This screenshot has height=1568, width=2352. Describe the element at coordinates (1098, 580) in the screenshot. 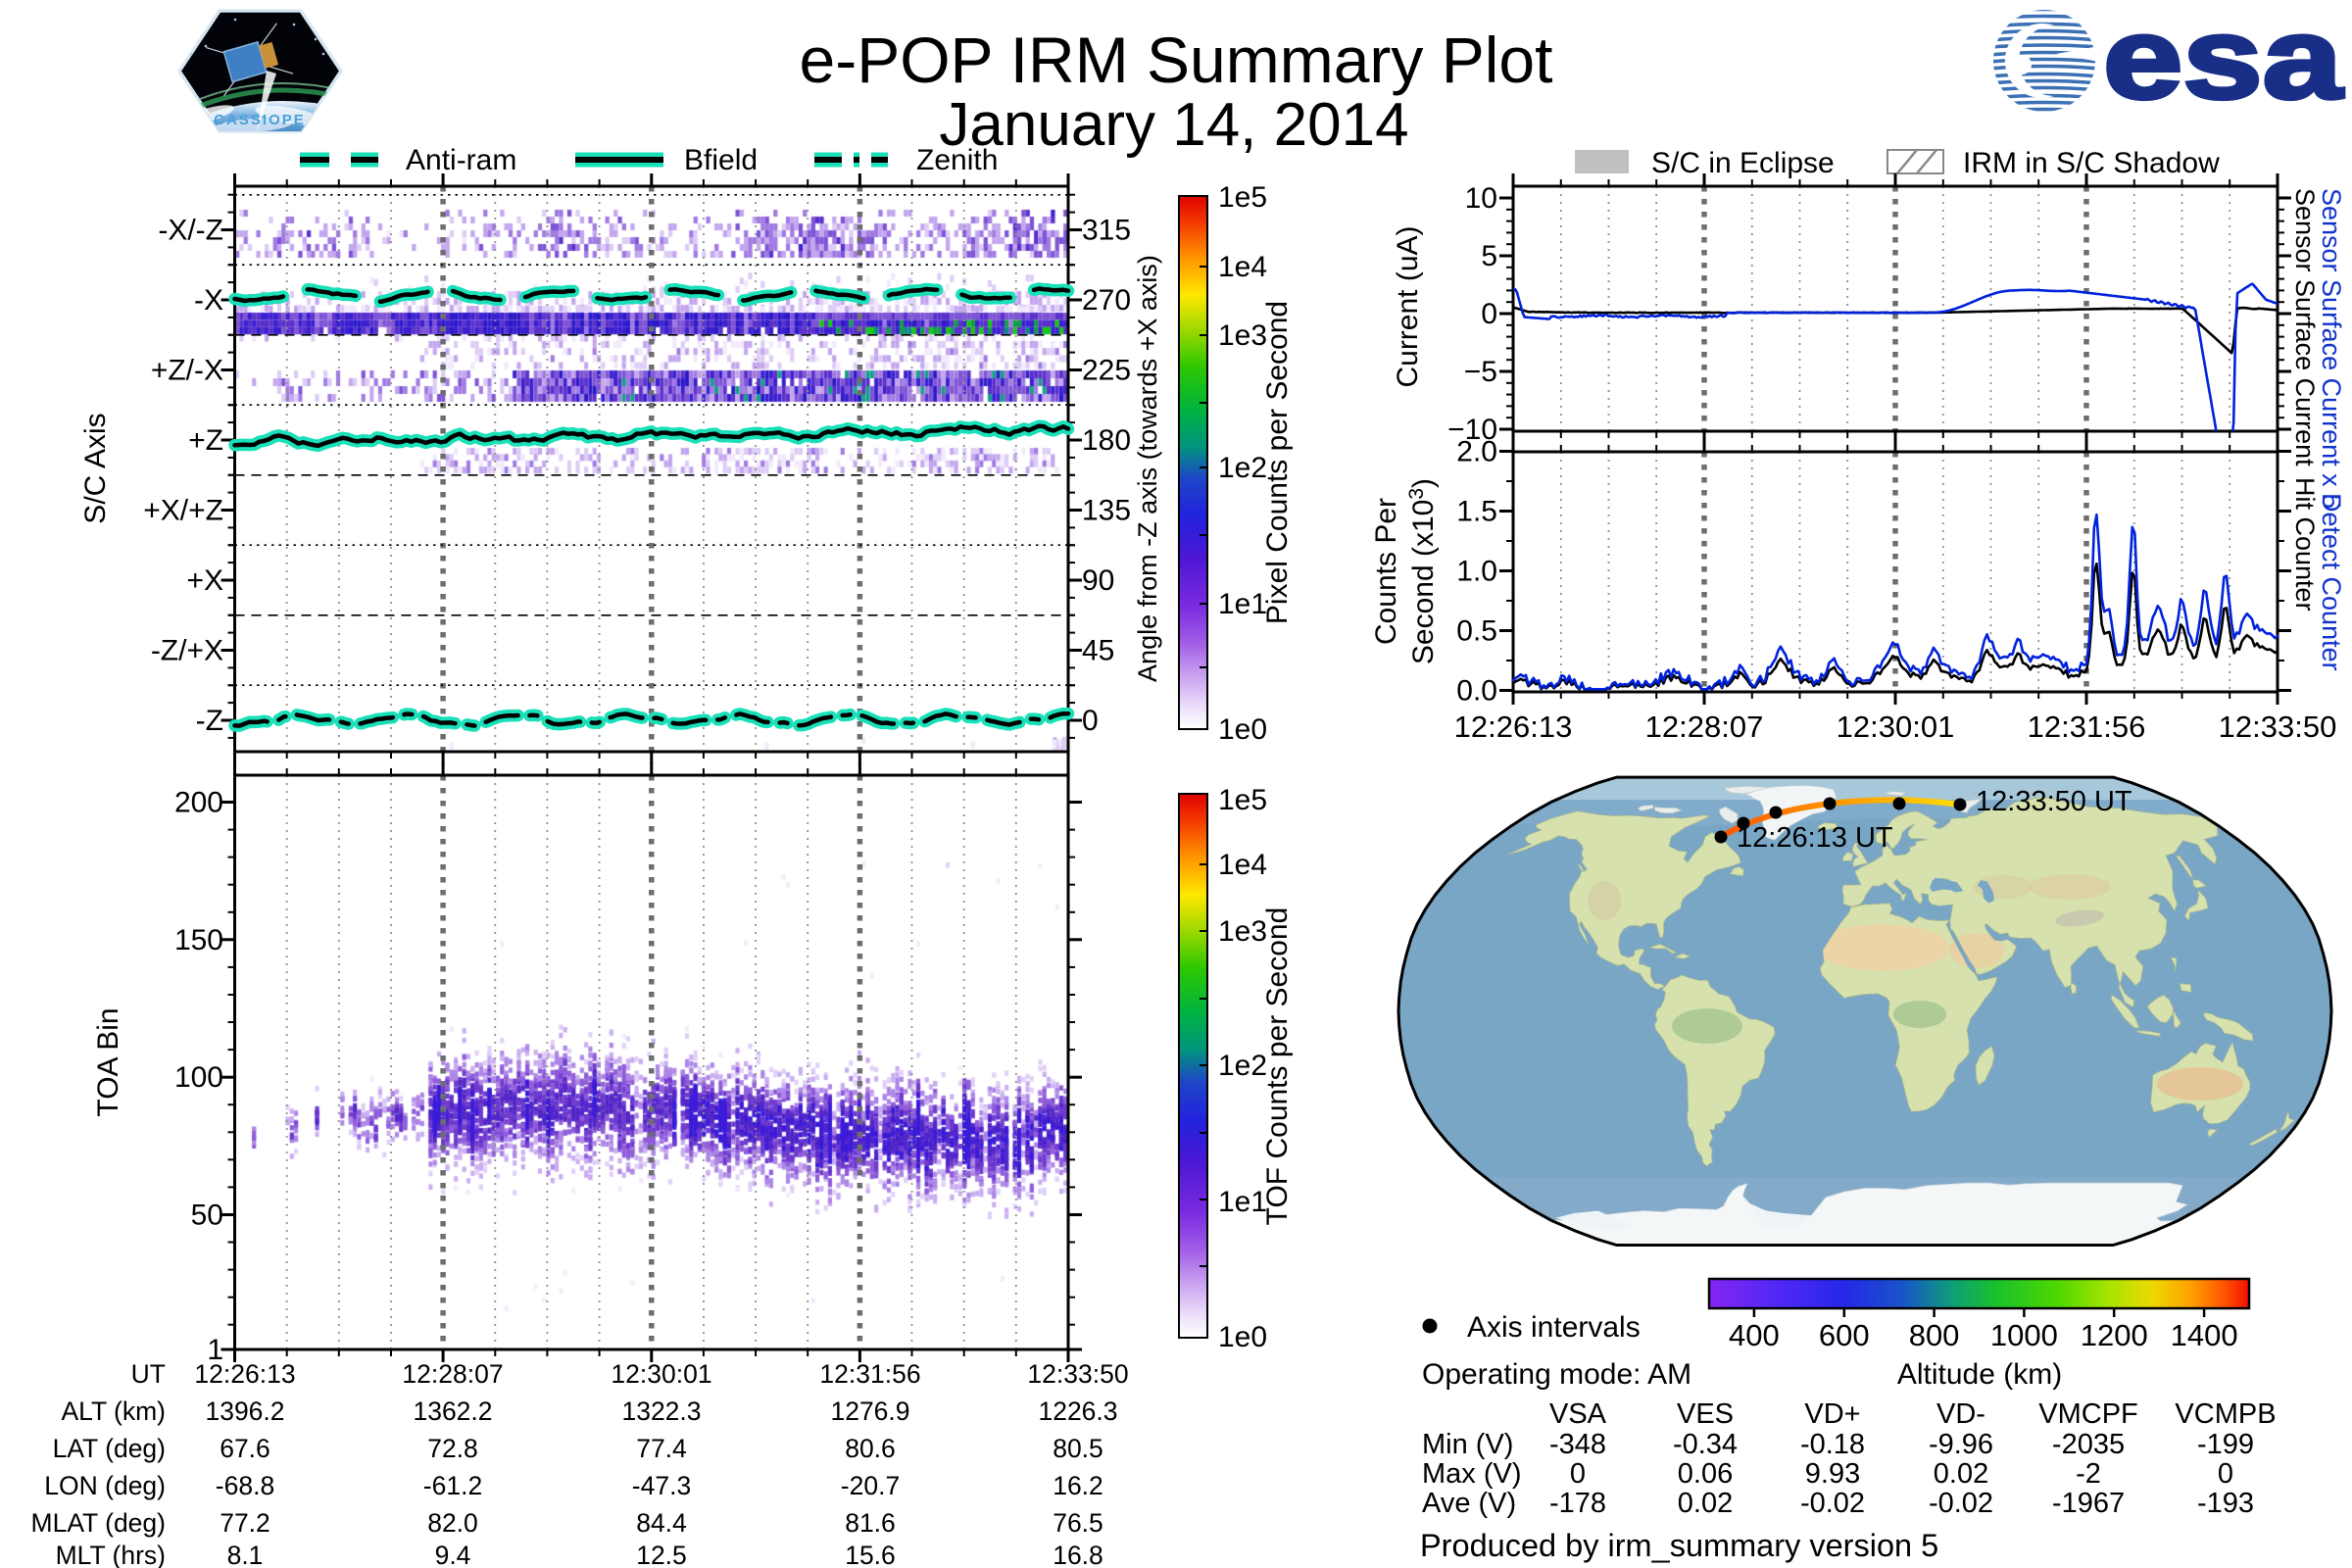

I see `svg-text: 90` at that location.